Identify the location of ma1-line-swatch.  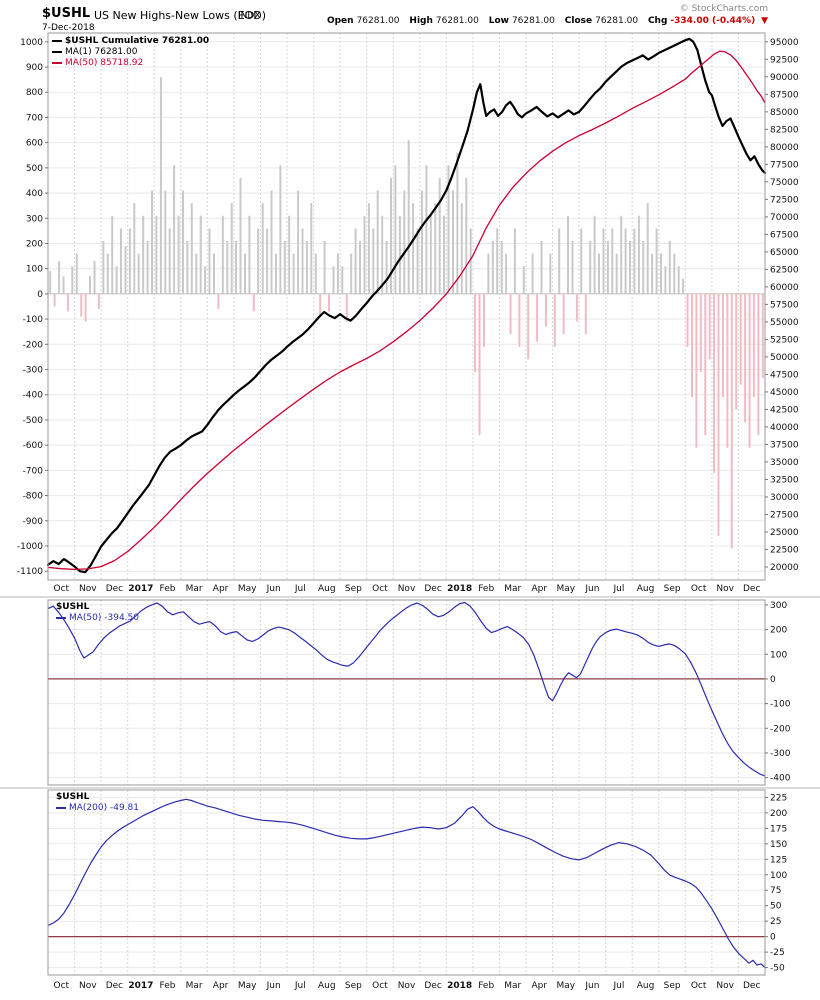
(57, 51).